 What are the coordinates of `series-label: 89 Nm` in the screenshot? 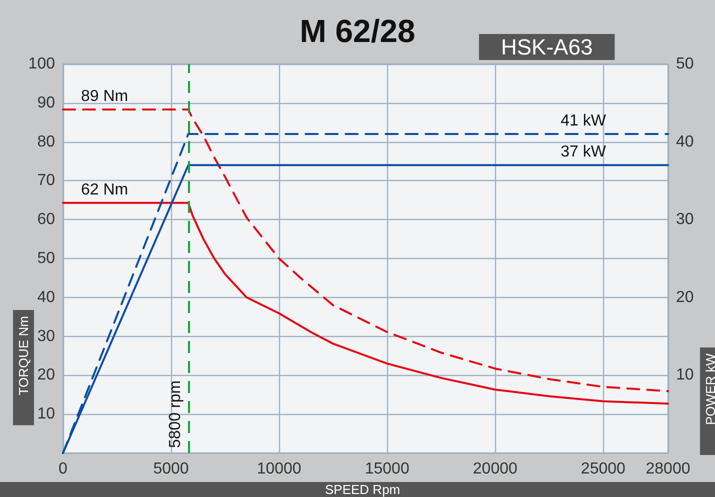 It's located at (104, 97).